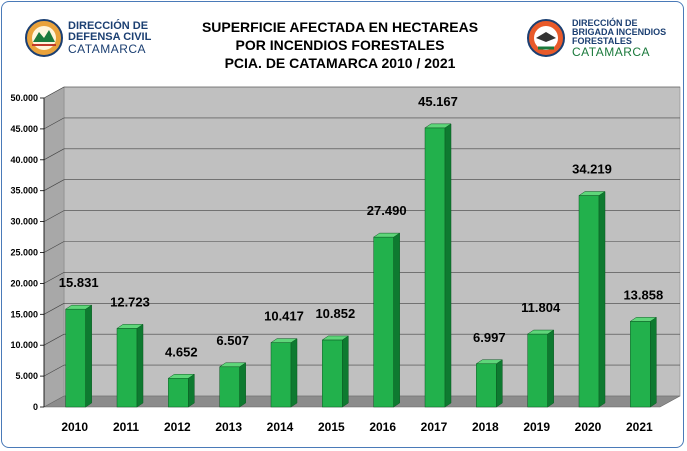 Image resolution: width=687 pixels, height=451 pixels. I want to click on logo-right-line4: CATAMARCA, so click(611, 51).